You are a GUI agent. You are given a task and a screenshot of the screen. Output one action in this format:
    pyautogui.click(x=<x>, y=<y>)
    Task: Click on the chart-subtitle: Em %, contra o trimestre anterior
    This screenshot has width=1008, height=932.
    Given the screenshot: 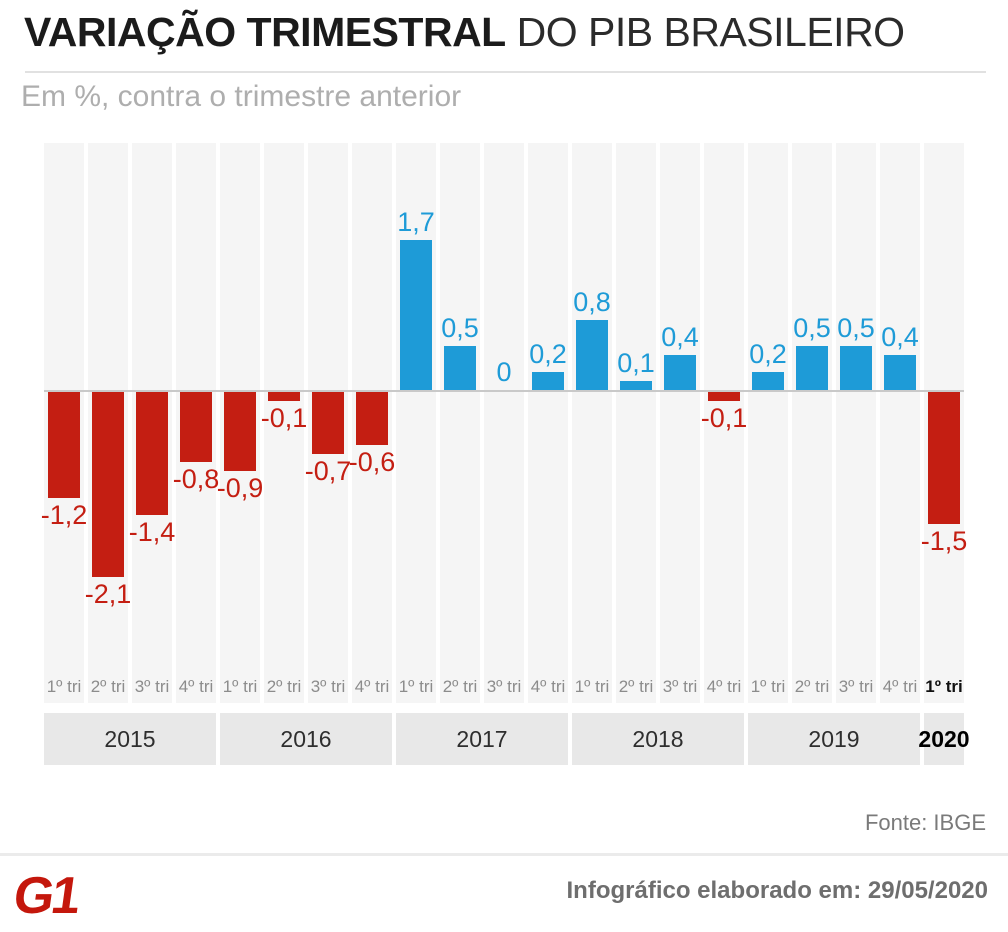 What is the action you would take?
    pyautogui.click(x=241, y=96)
    